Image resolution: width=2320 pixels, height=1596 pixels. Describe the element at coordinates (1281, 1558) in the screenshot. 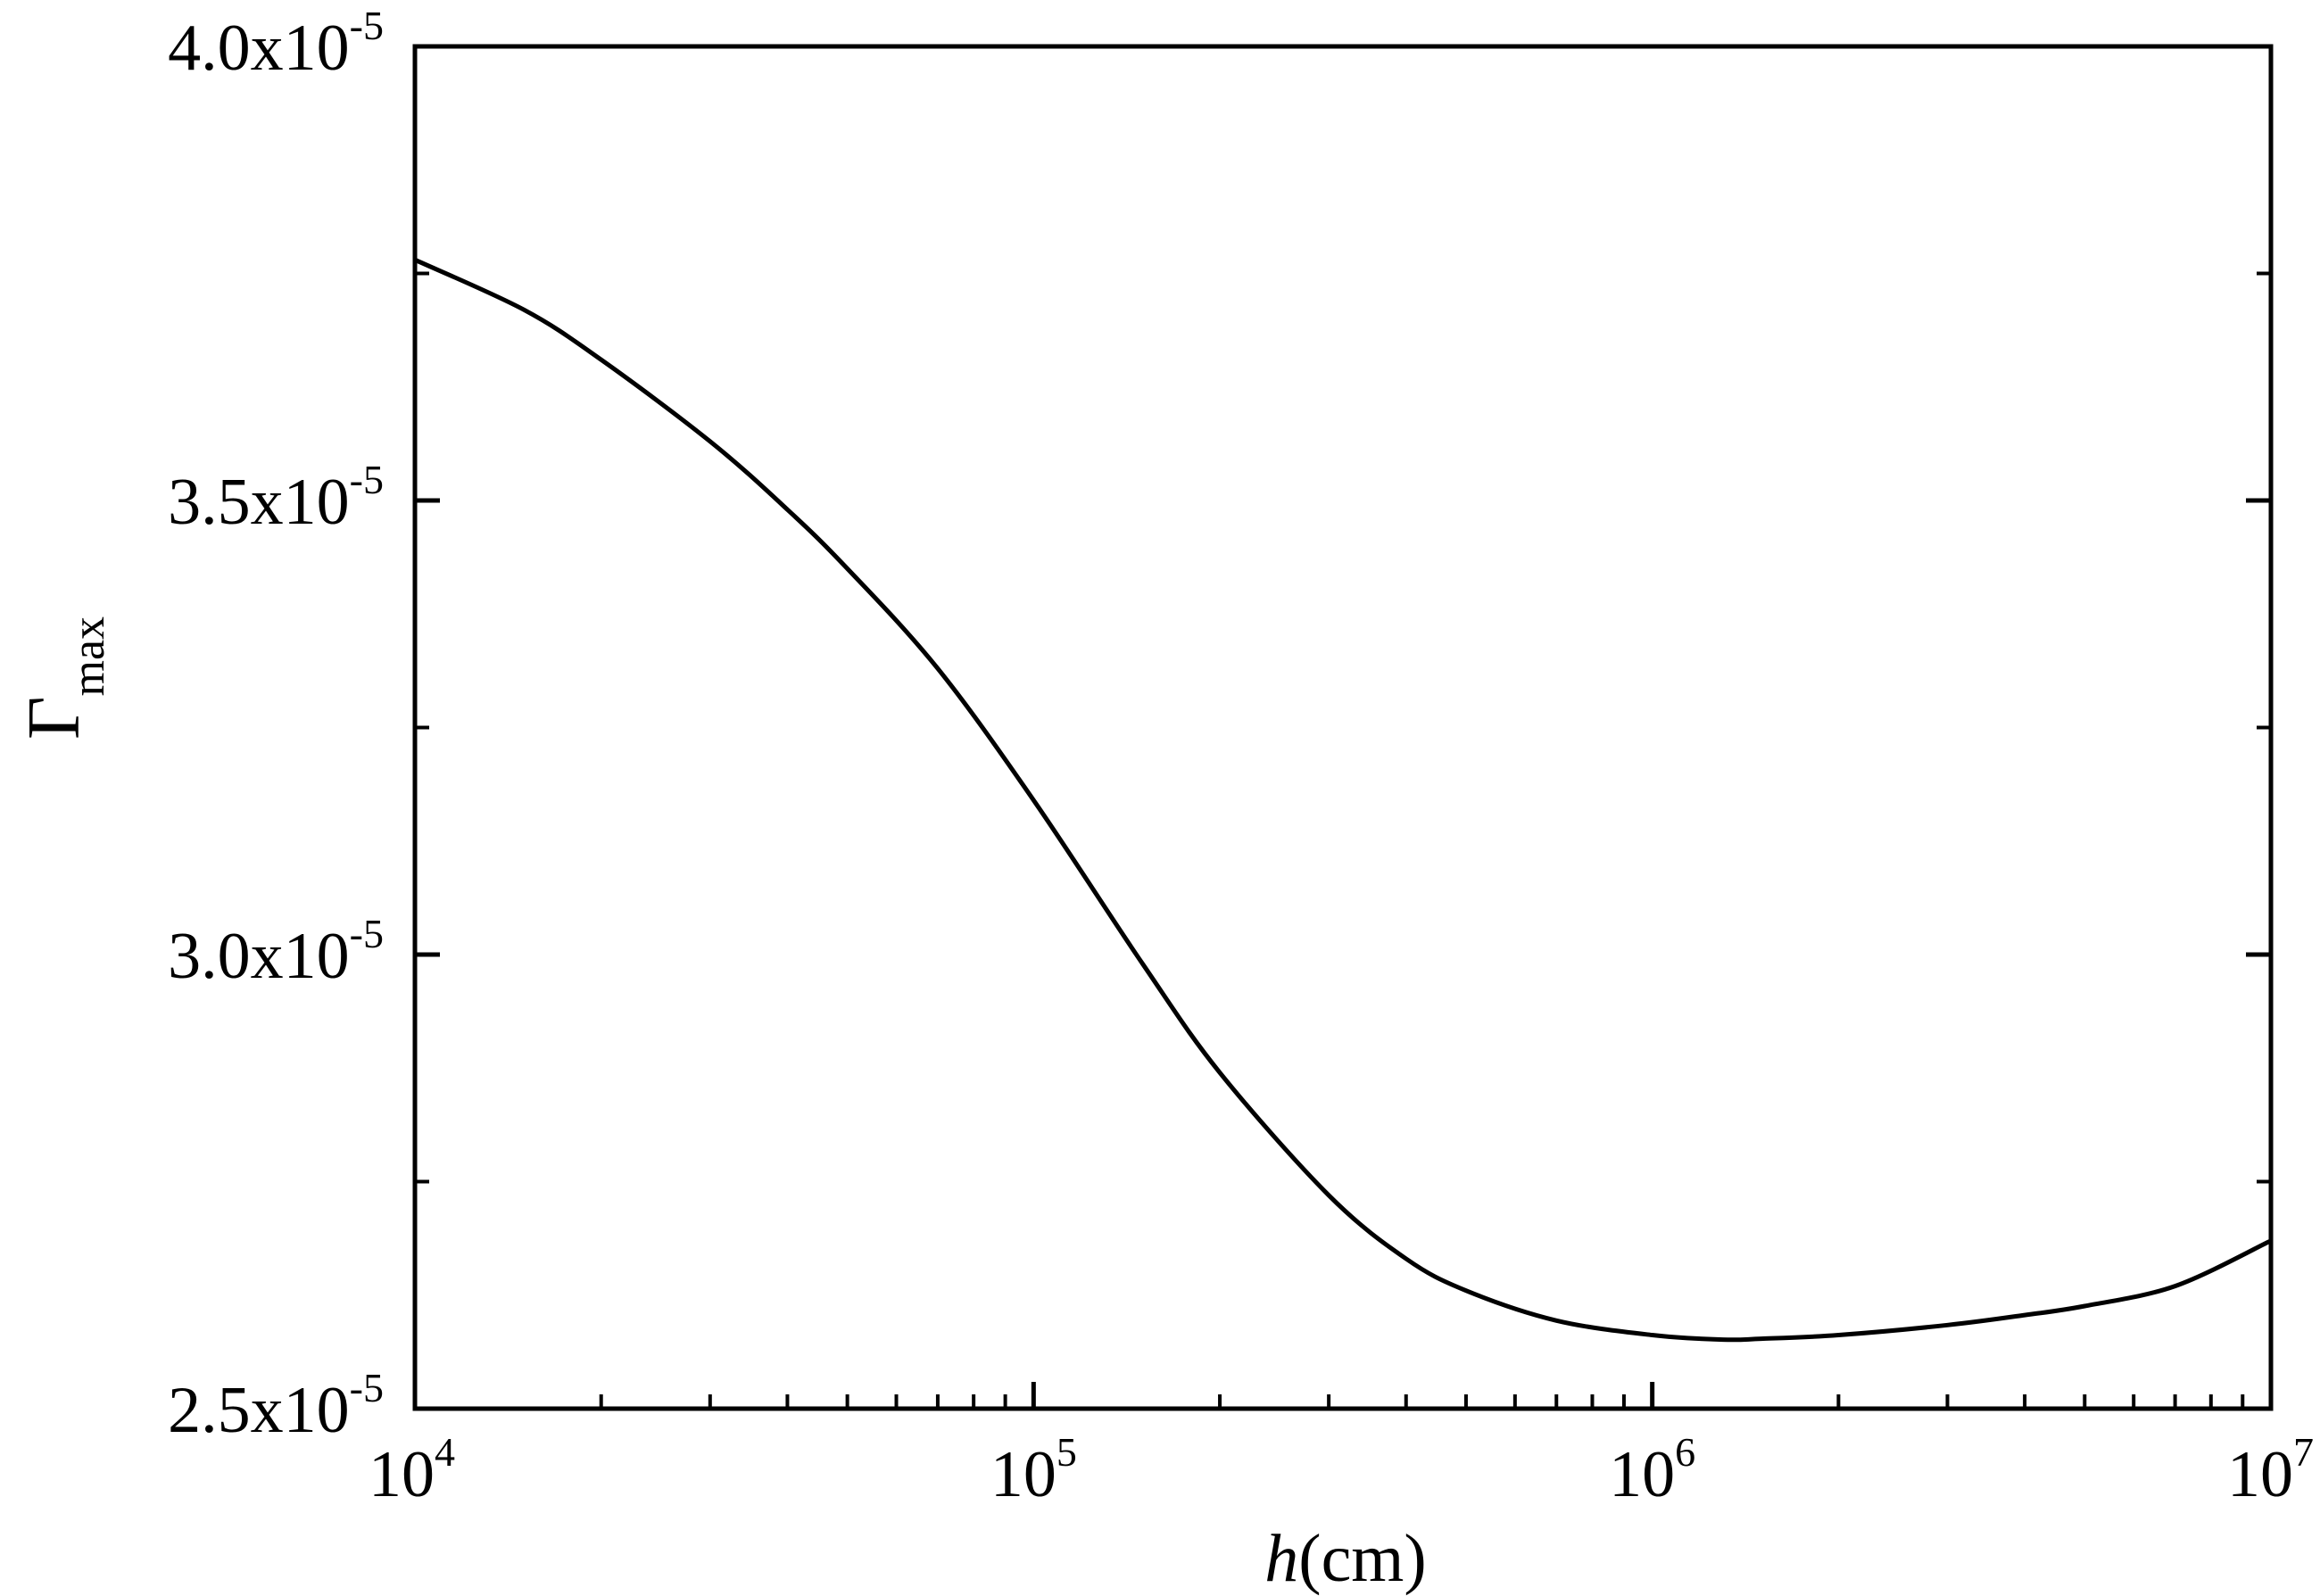

I see `x-axis-title-var: h` at that location.